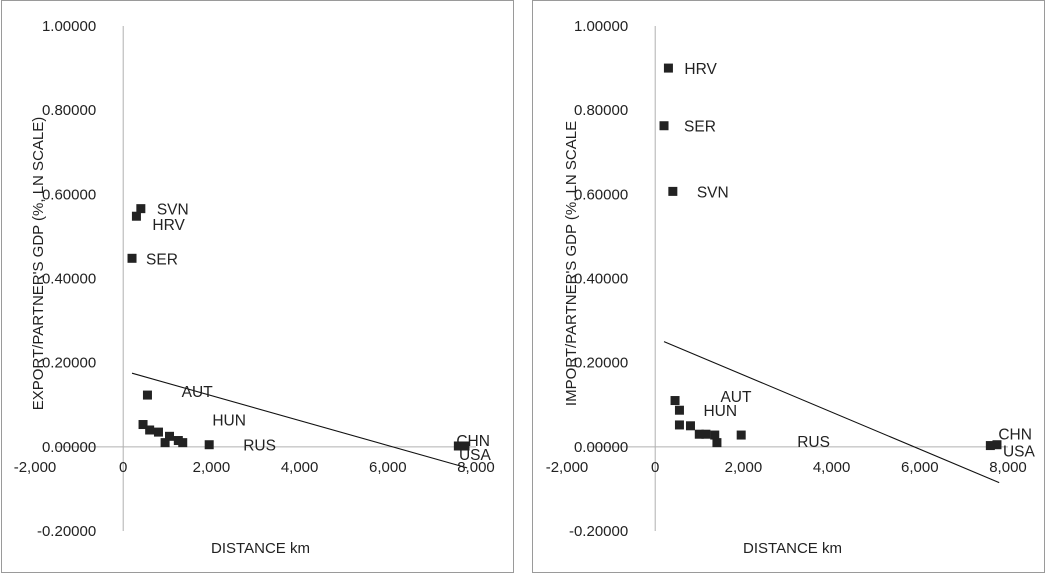  I want to click on y-axis-title: IMPORT/PARTNER'S GDP (%, LN SCALE, so click(571, 263).